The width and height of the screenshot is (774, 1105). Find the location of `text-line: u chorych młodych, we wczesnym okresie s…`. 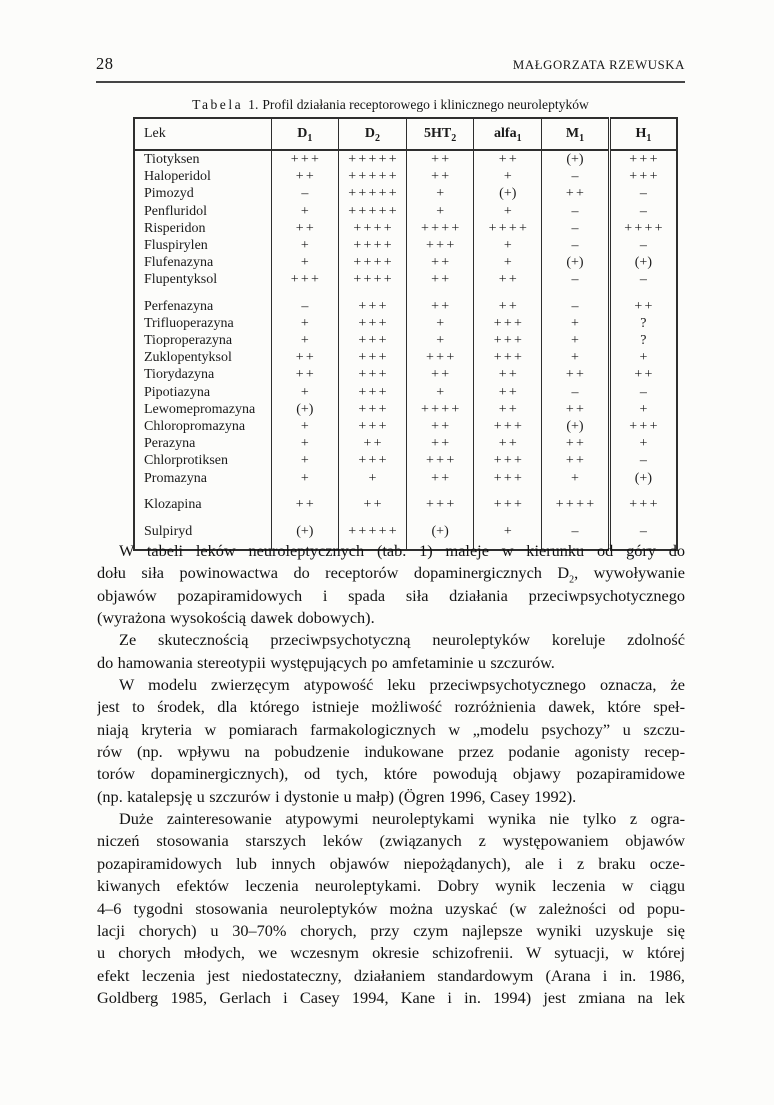

text-line: u chorych młodych, we wczesnym okresie s… is located at coordinates (391, 953).